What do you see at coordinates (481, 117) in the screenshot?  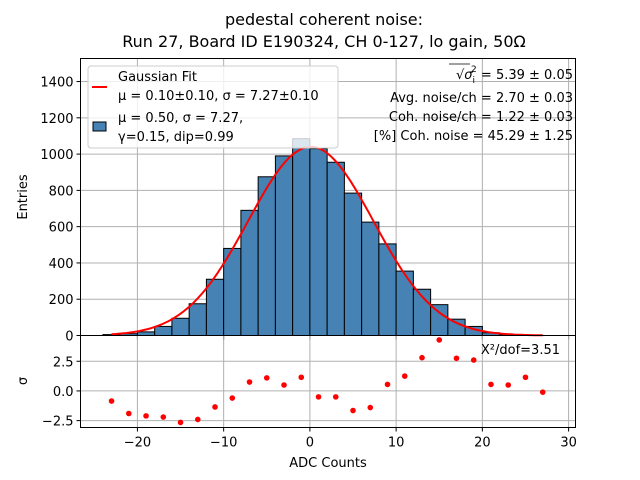 I see `stat-coh-noise: Coh. noise/ch = 1.22 ± 0.03` at bounding box center [481, 117].